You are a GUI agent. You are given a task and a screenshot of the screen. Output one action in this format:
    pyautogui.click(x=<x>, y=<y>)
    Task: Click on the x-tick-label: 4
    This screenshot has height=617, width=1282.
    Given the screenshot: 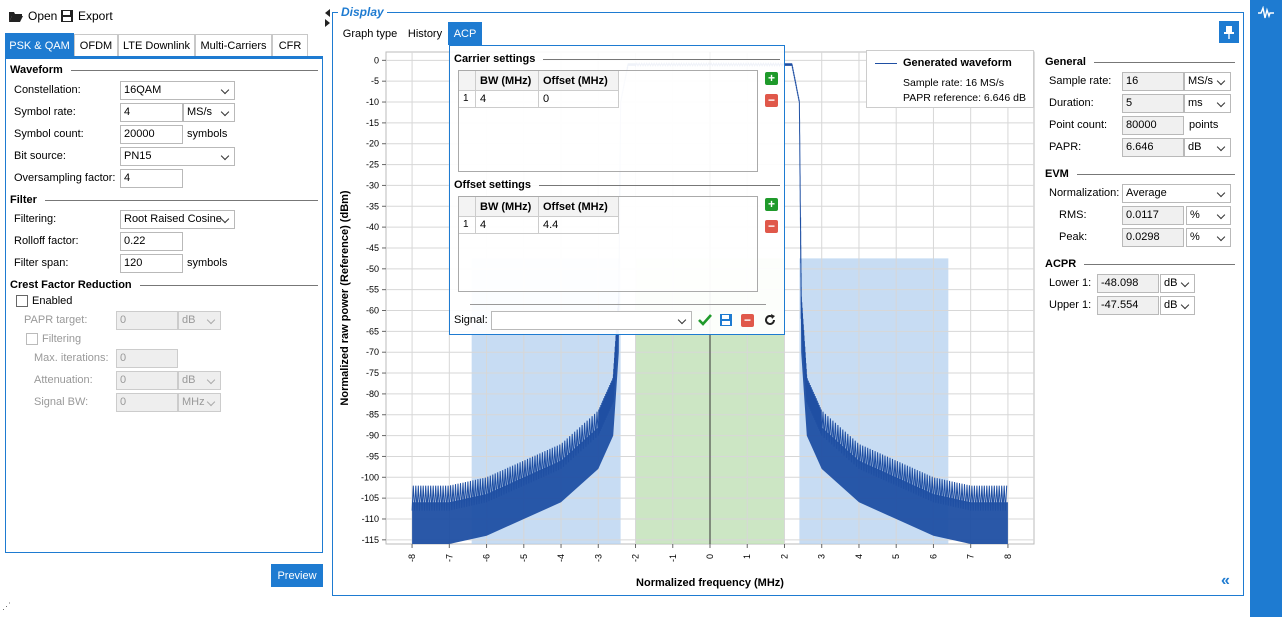 What is the action you would take?
    pyautogui.click(x=859, y=556)
    